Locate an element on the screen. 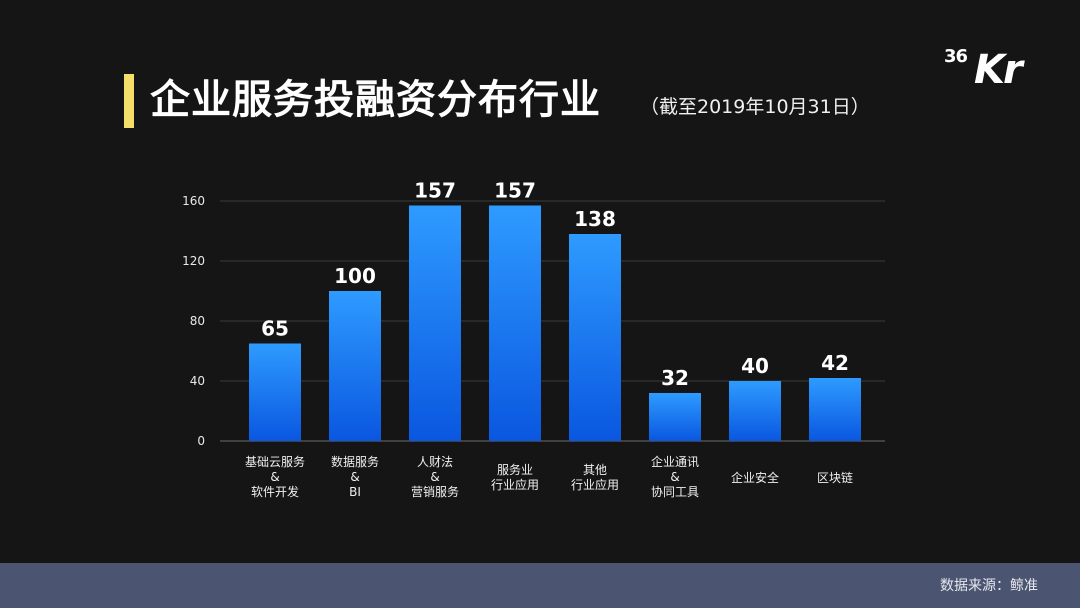 The image size is (1080, 608). logo-36-text: 36 is located at coordinates (956, 56).